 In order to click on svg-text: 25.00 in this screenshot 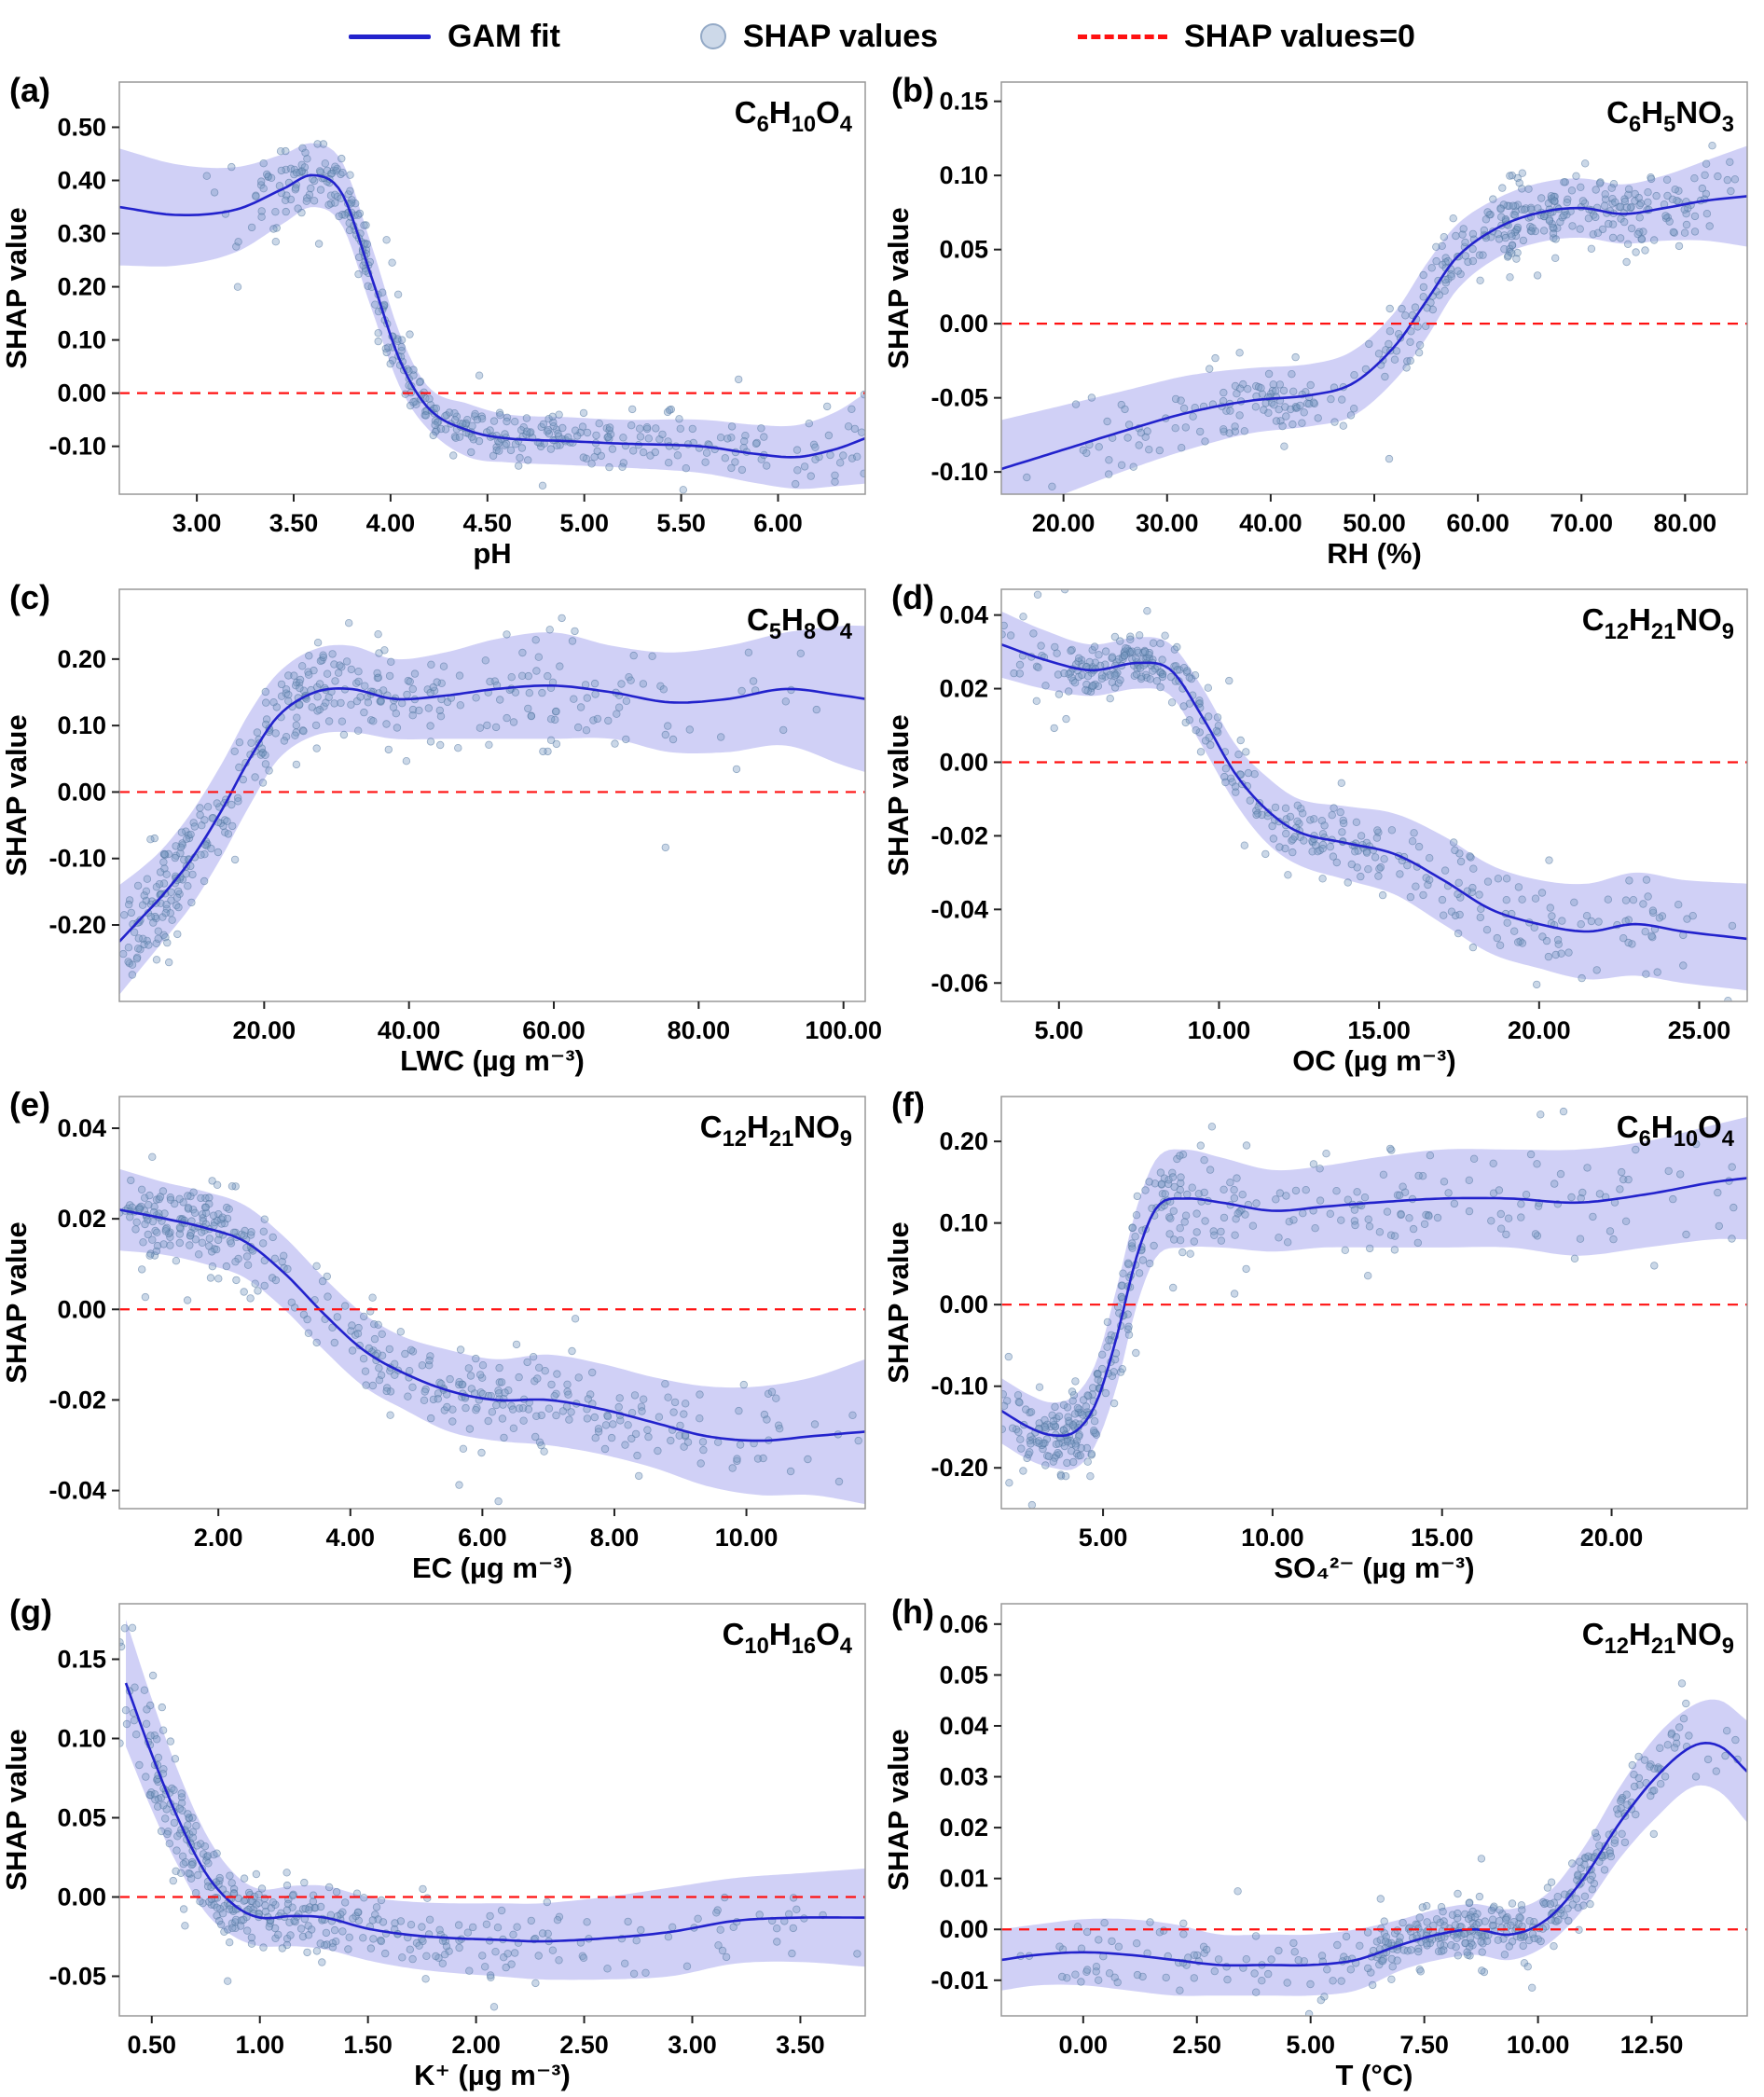, I will do `click(1699, 1030)`.